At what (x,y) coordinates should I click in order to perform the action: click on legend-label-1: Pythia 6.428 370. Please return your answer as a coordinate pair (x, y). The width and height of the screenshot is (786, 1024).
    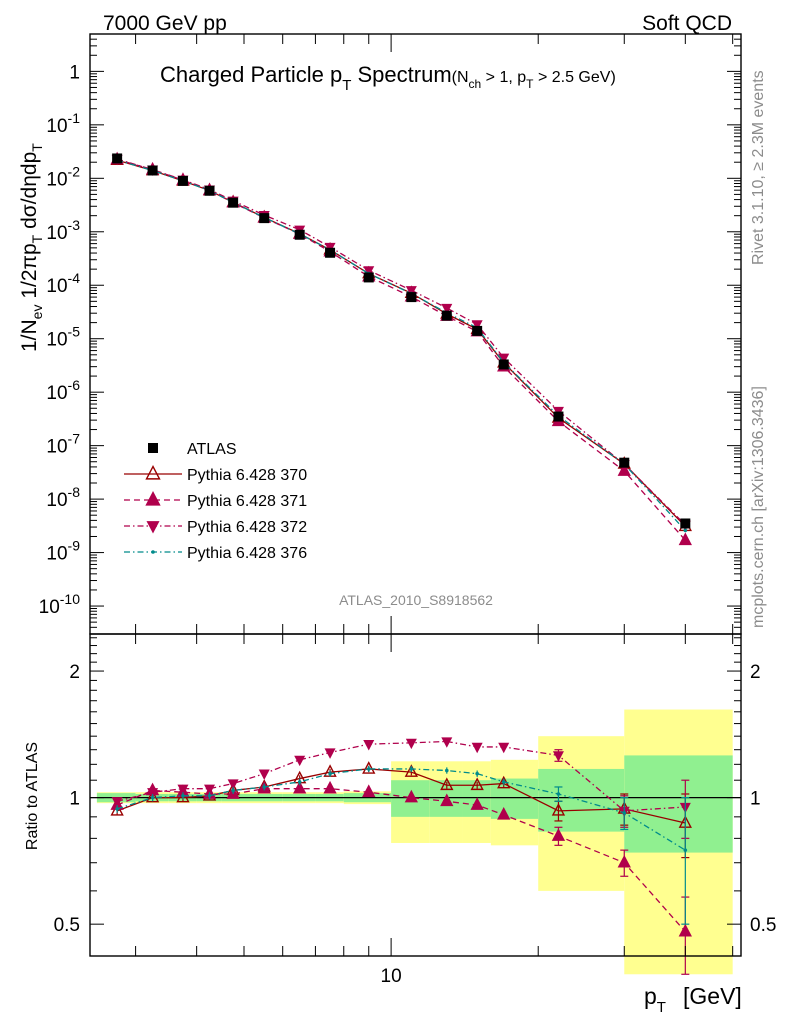
    Looking at the image, I should click on (247, 475).